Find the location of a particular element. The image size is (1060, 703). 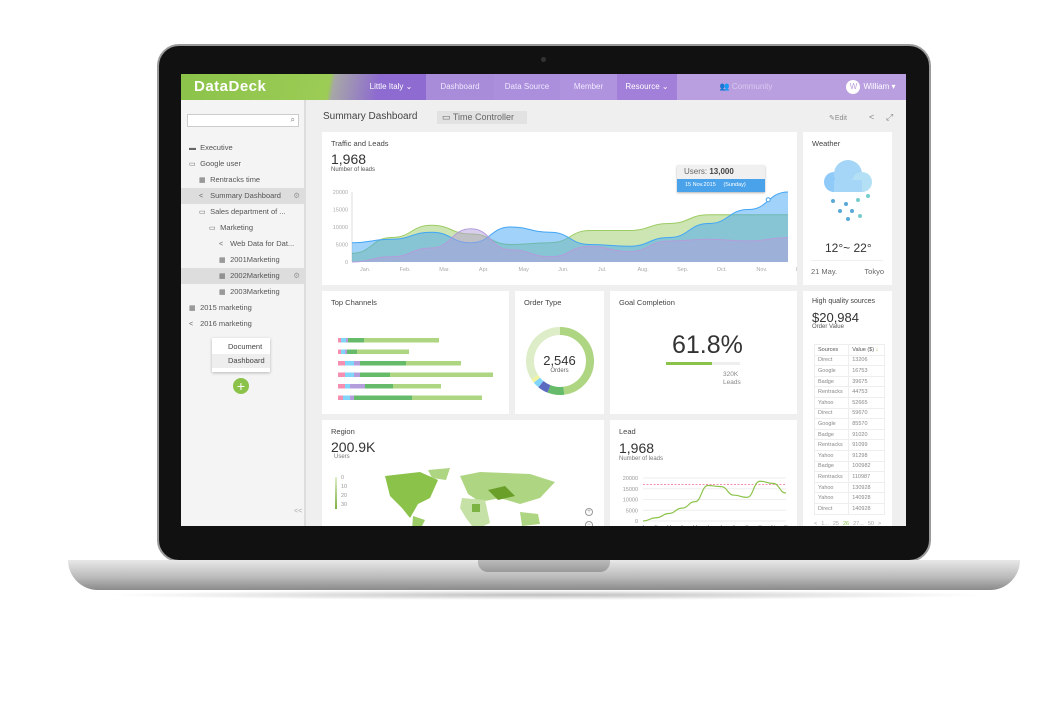

sidebar-item: ▭ Marketing is located at coordinates (242, 228).